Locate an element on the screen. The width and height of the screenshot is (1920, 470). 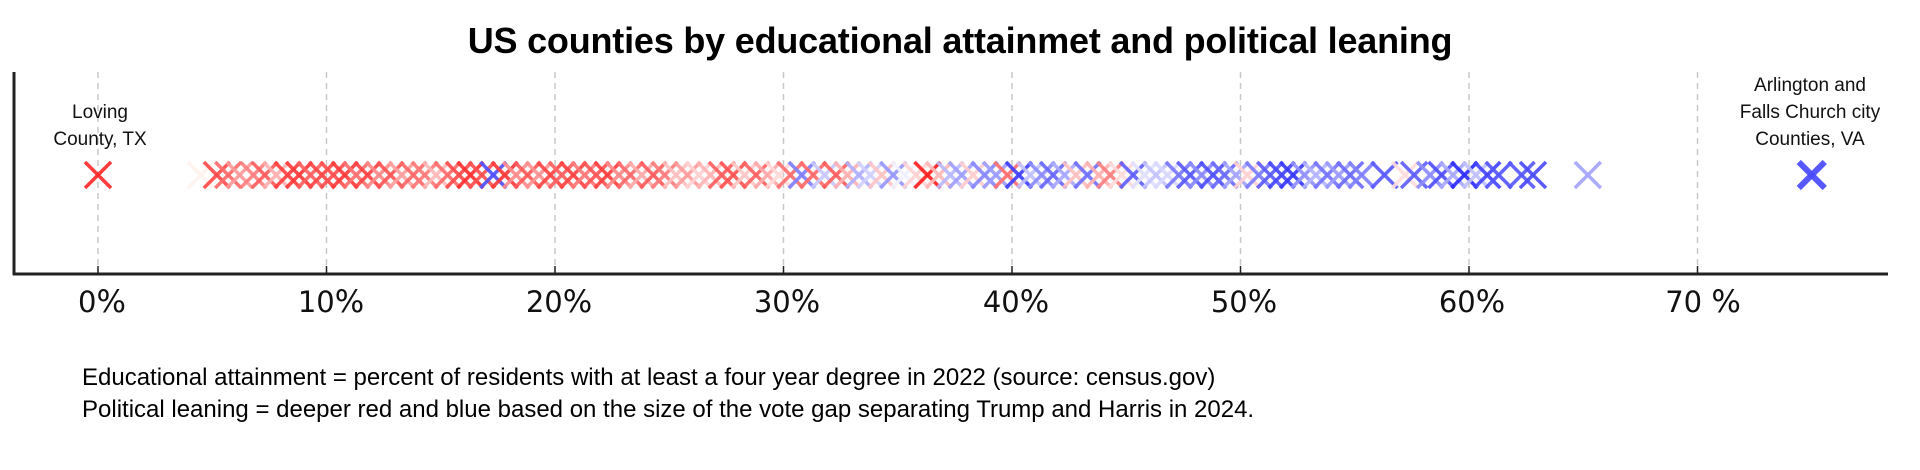
x-axis-ticks is located at coordinates (898, 270).